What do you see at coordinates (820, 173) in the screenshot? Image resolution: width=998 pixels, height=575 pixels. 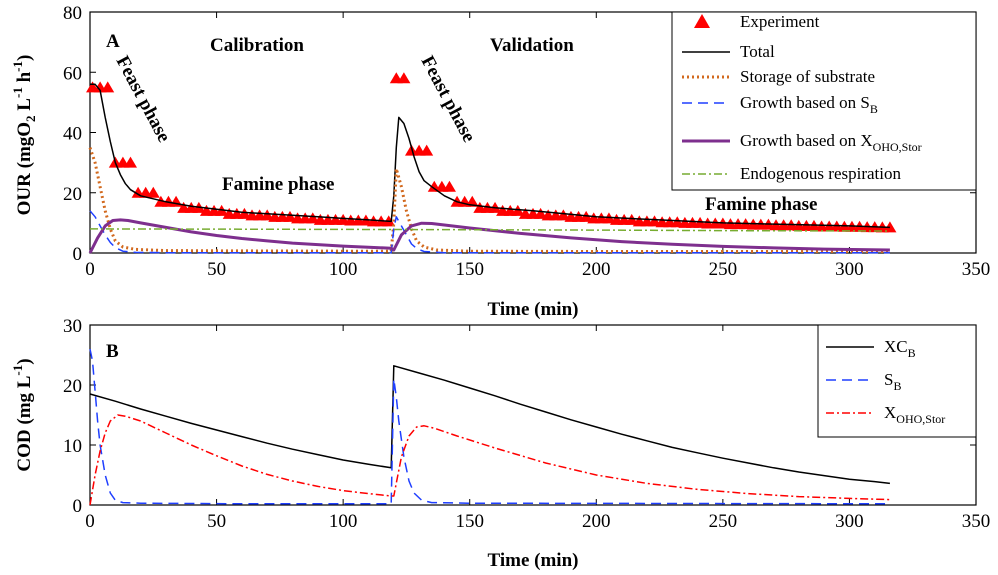 I see `legend-endogenous-label: Endogenous respiration` at bounding box center [820, 173].